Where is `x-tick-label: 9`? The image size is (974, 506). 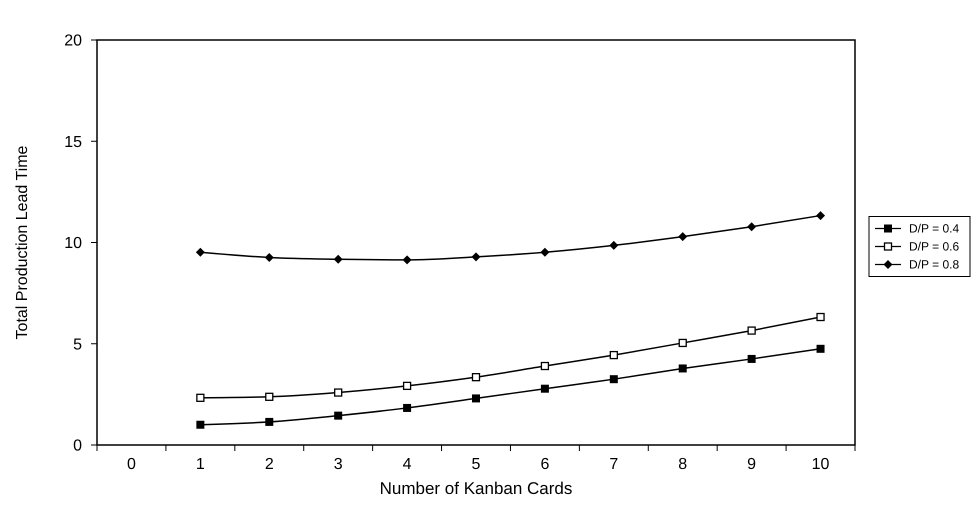
x-tick-label: 9 is located at coordinates (751, 464).